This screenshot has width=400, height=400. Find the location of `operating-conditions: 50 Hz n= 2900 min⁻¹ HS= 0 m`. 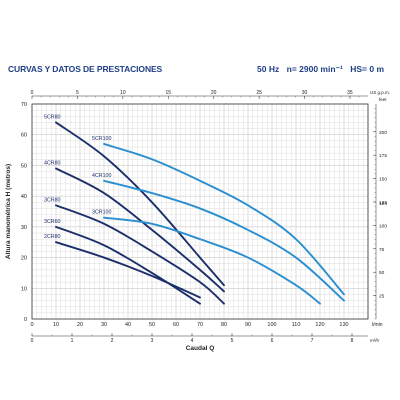

operating-conditions: 50 Hz n= 2900 min⁻¹ HS= 0 m is located at coordinates (318, 69).